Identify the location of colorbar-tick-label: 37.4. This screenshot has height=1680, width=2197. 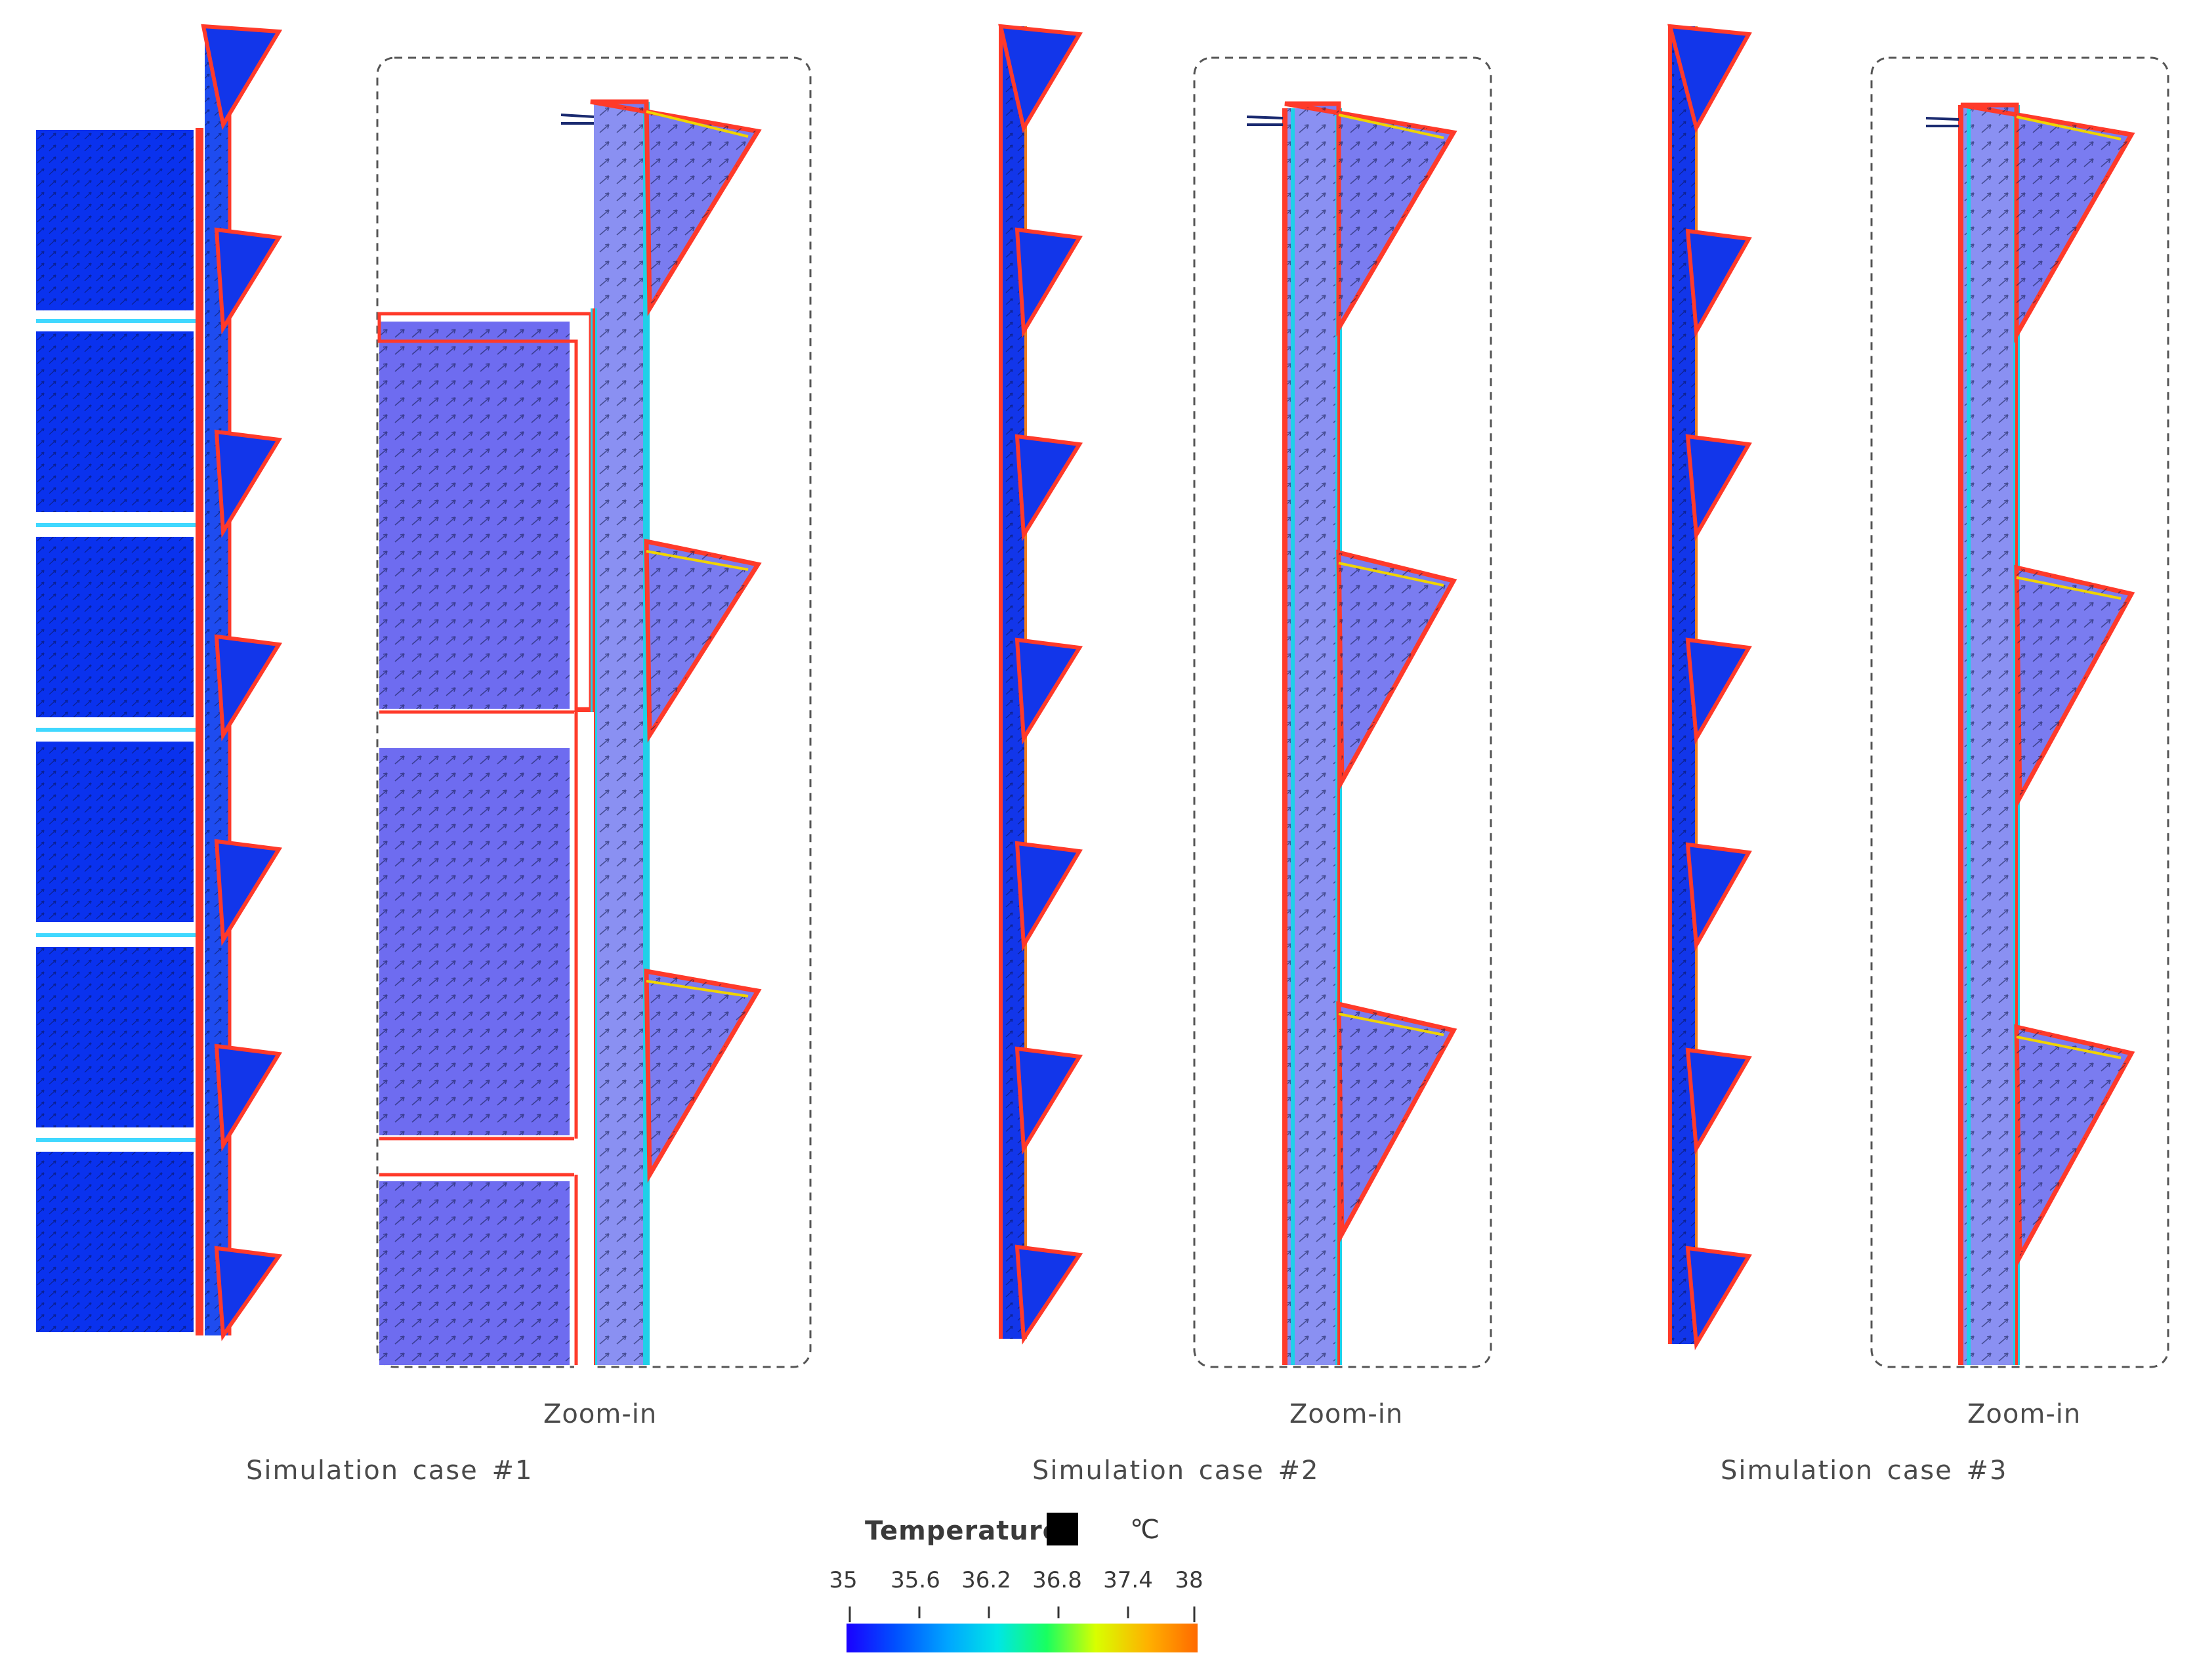
(1128, 1580).